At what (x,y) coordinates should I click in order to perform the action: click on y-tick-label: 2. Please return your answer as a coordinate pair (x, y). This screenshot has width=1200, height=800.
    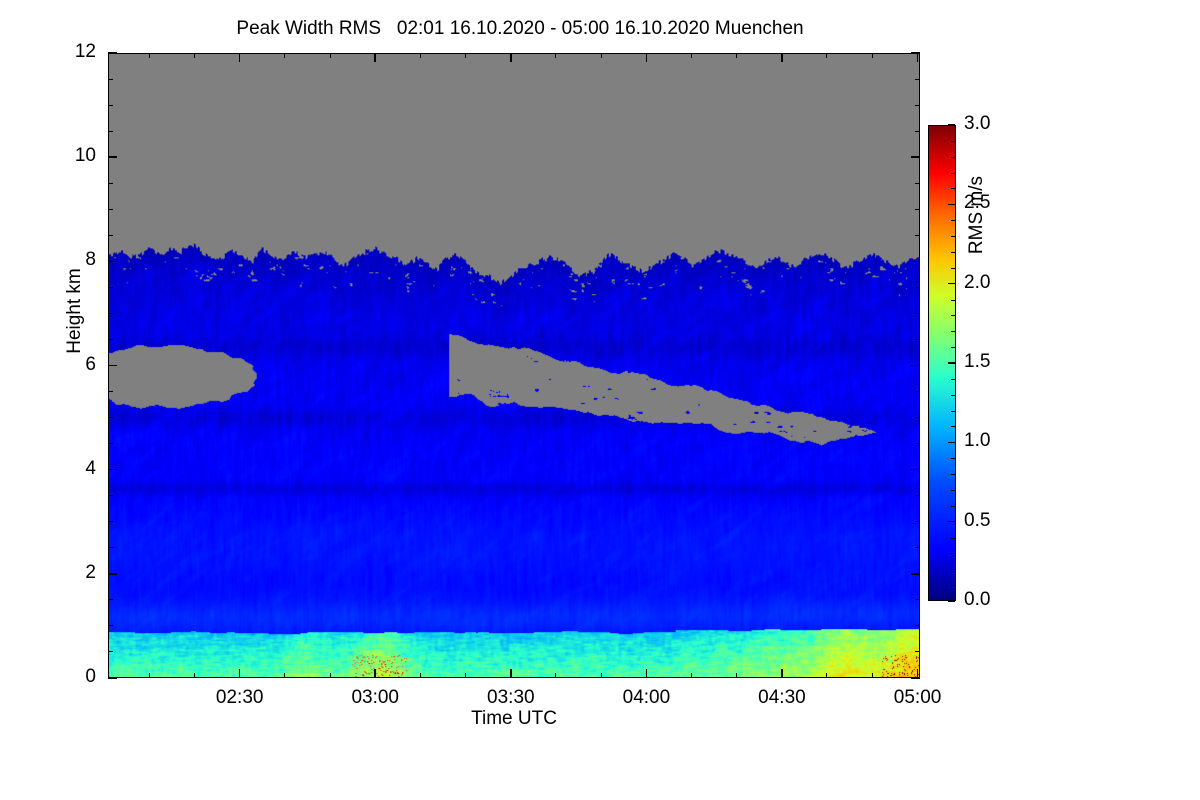
    Looking at the image, I should click on (90, 572).